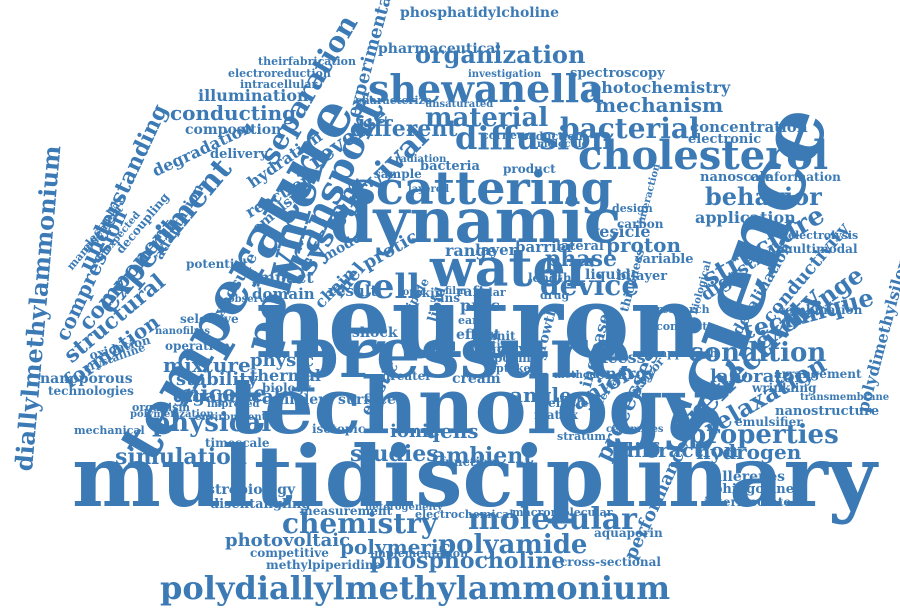  What do you see at coordinates (452, 431) in the screenshot?
I see `word-qens: qens` at bounding box center [452, 431].